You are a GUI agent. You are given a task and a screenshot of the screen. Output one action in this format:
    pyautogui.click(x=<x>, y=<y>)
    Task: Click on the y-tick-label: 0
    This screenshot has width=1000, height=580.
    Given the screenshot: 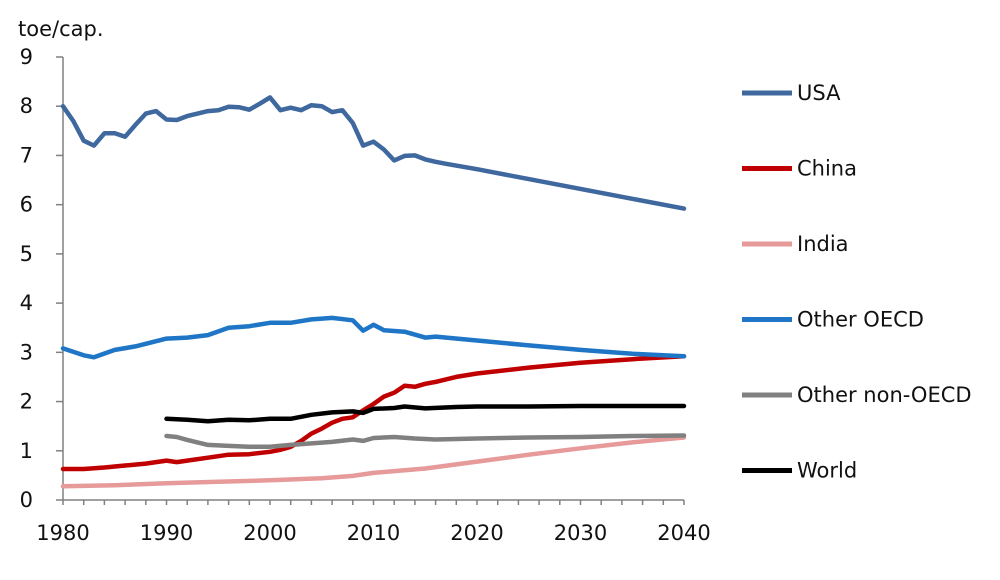 What is the action you would take?
    pyautogui.click(x=26, y=500)
    